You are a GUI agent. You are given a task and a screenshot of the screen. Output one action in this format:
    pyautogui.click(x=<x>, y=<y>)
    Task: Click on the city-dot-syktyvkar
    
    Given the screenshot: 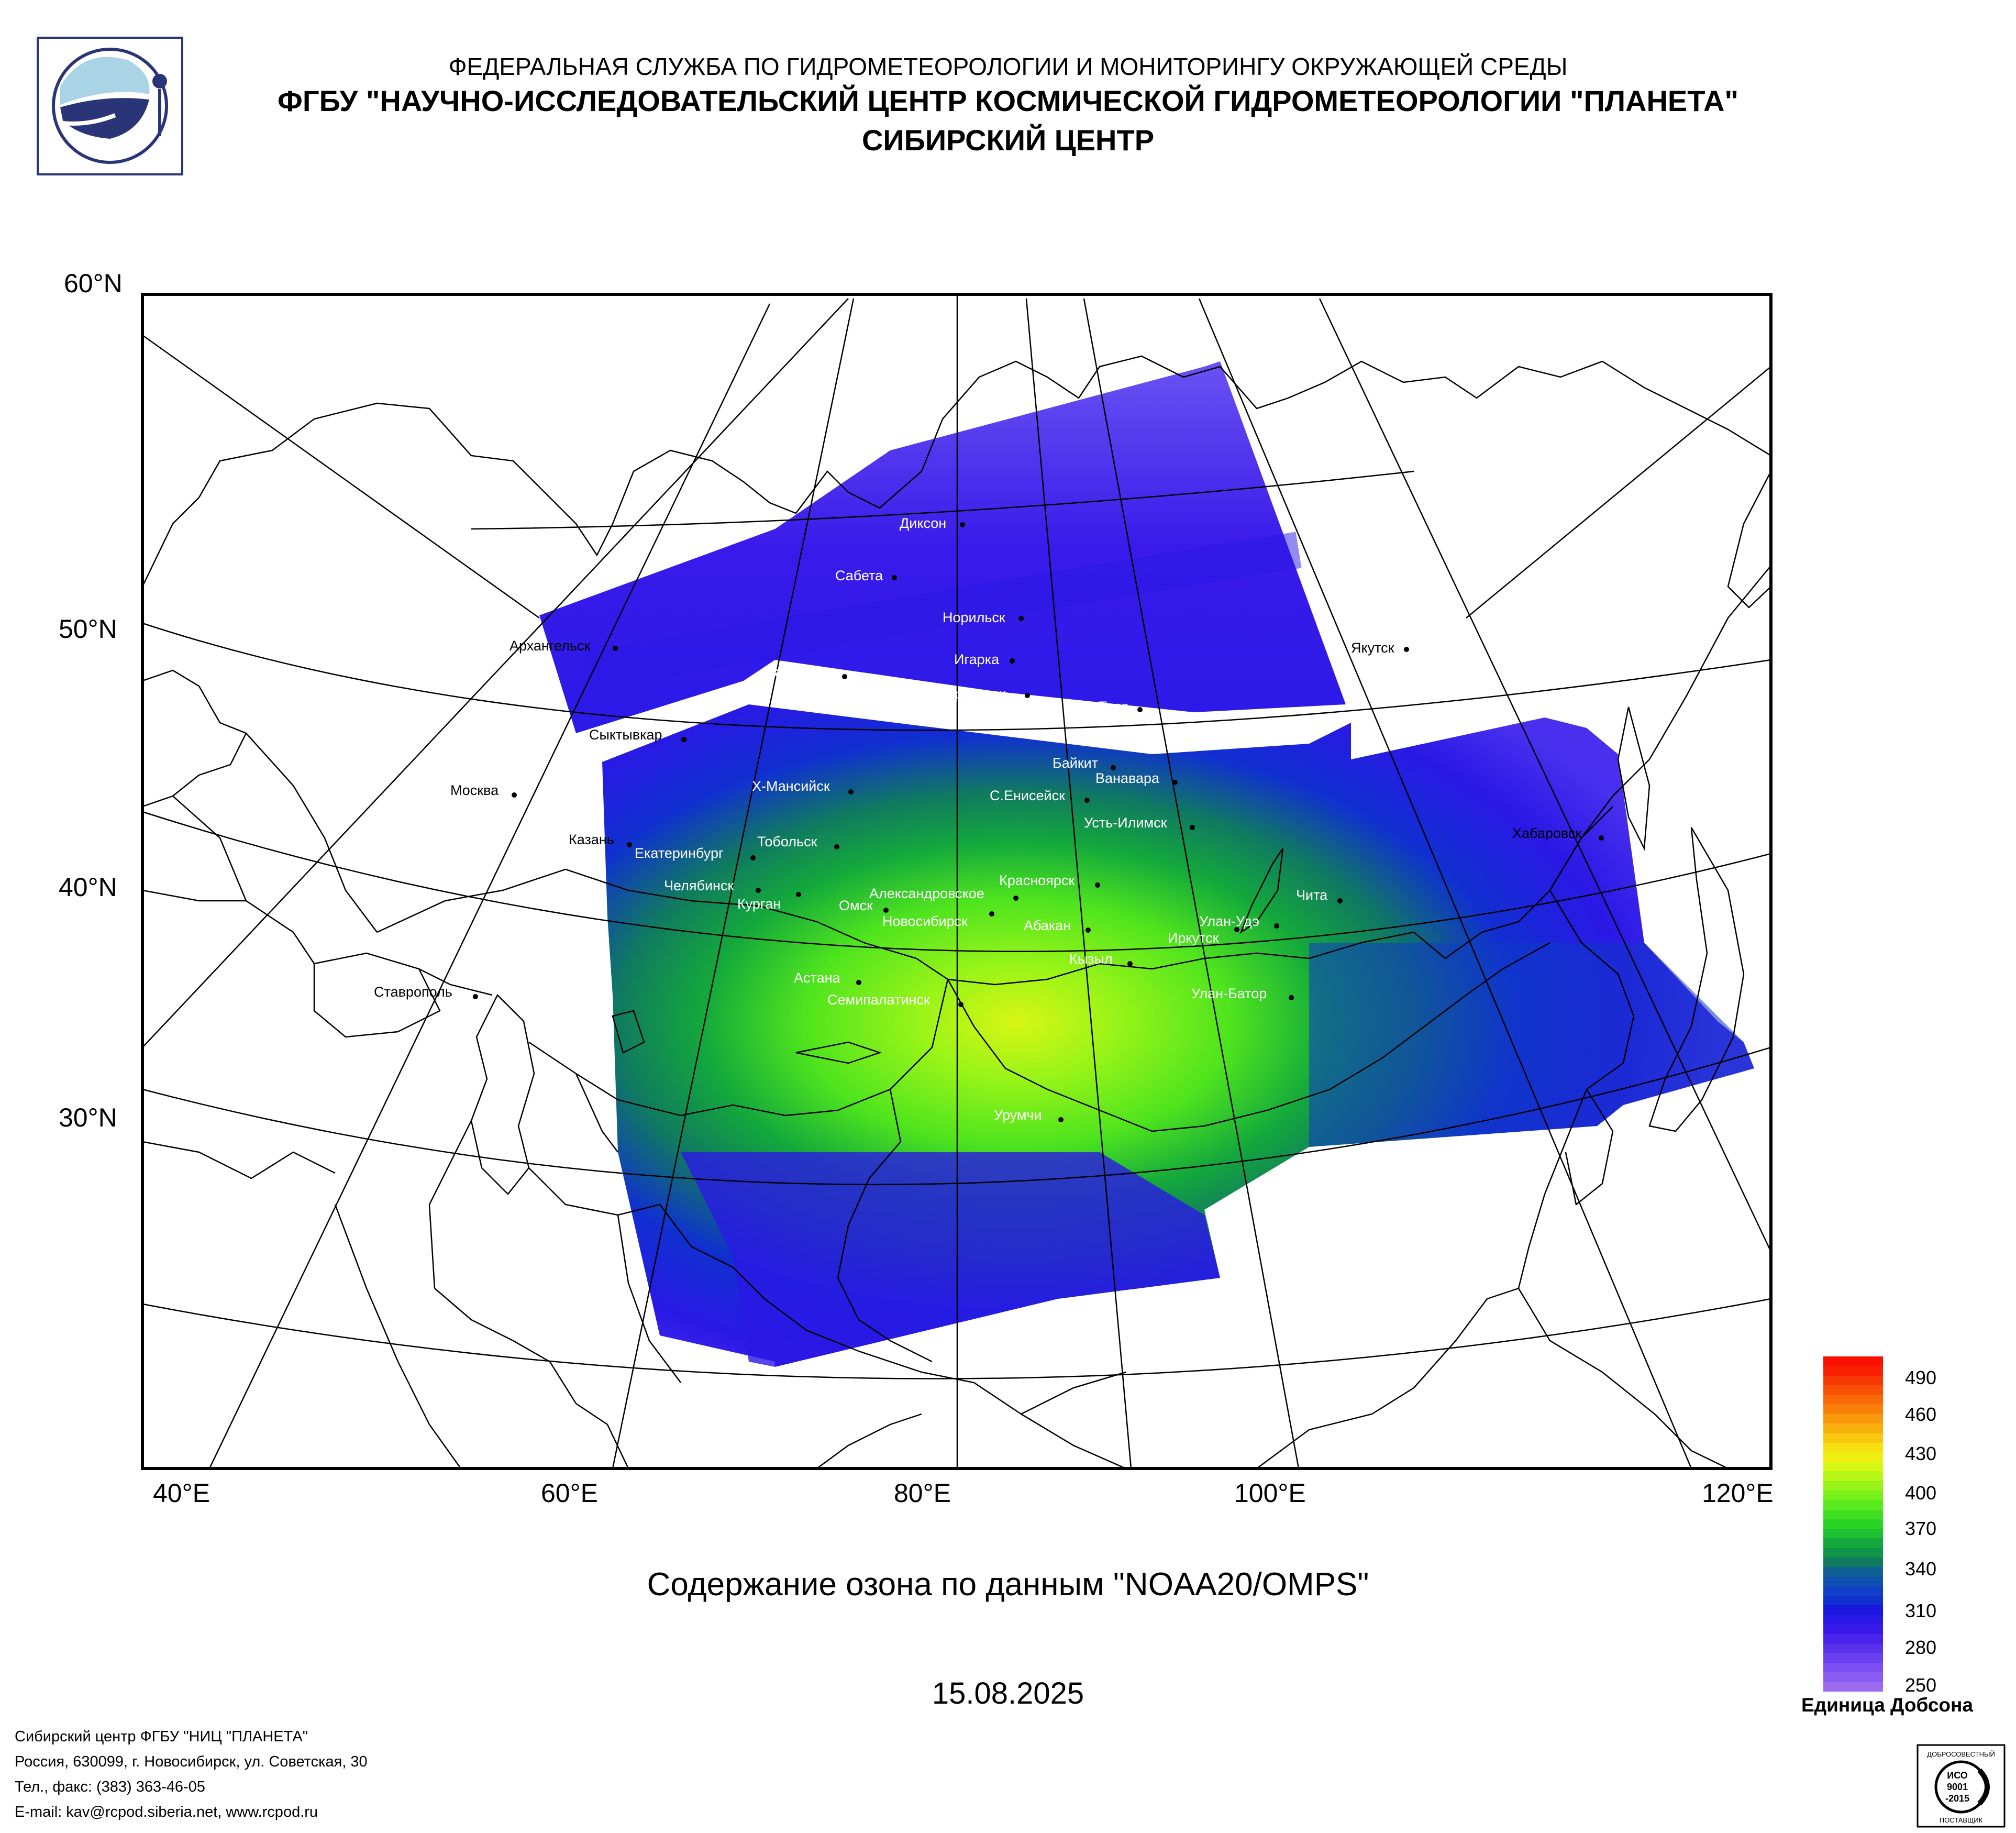 What is the action you would take?
    pyautogui.click(x=684, y=739)
    